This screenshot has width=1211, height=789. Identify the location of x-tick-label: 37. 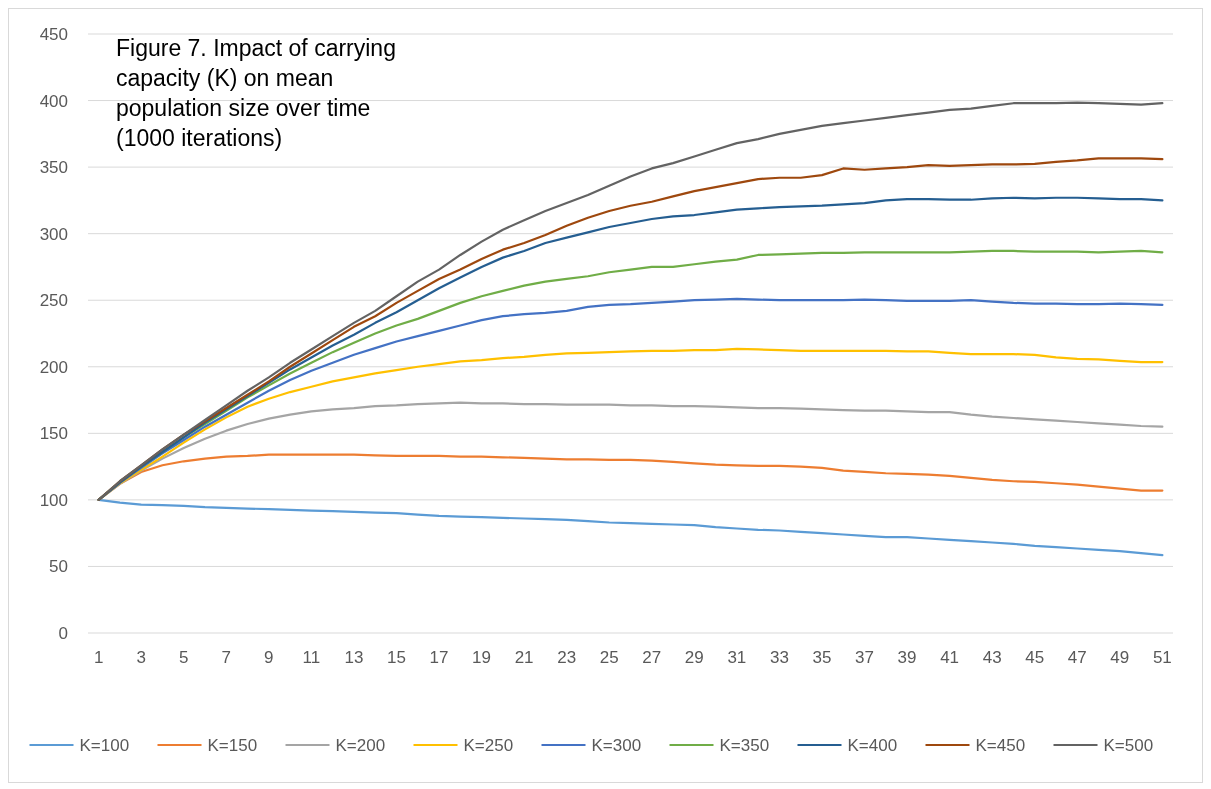
(864, 657).